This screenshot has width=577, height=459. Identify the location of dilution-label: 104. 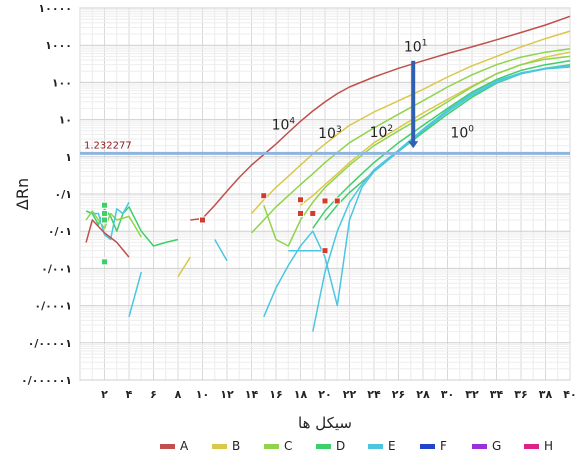
(284, 124).